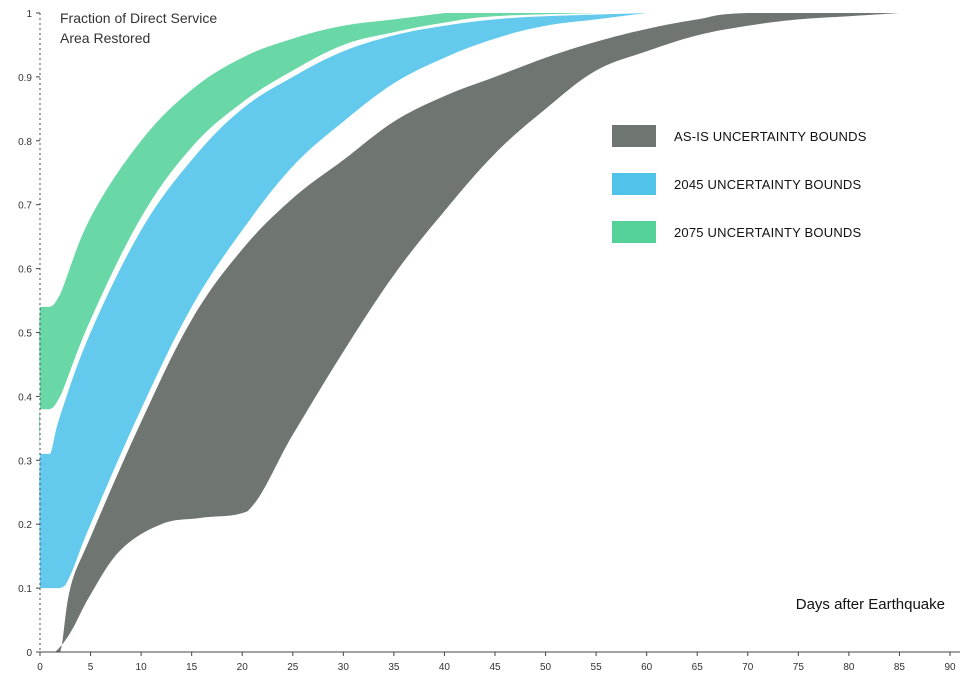 The image size is (969, 676). I want to click on y-axis-title-line-2: Area Restored, so click(105, 38).